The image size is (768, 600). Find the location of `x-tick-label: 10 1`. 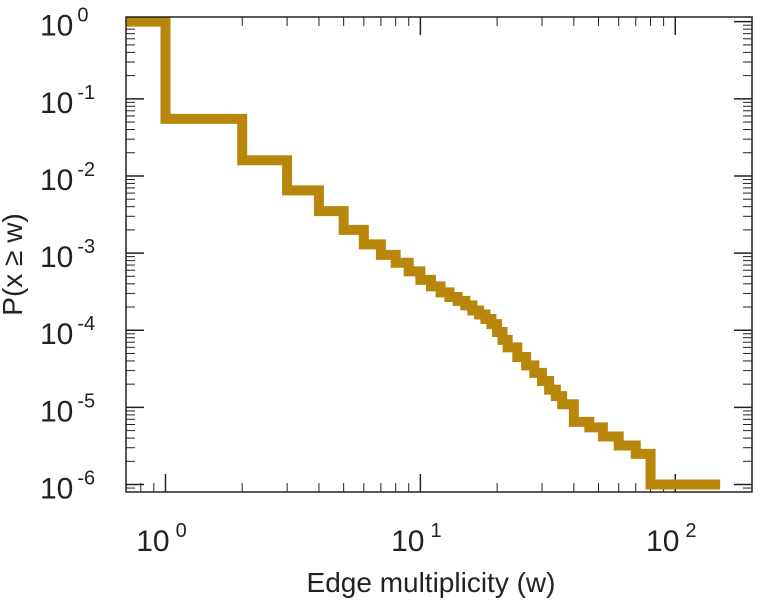

x-tick-label: 10 1 is located at coordinates (416, 539).